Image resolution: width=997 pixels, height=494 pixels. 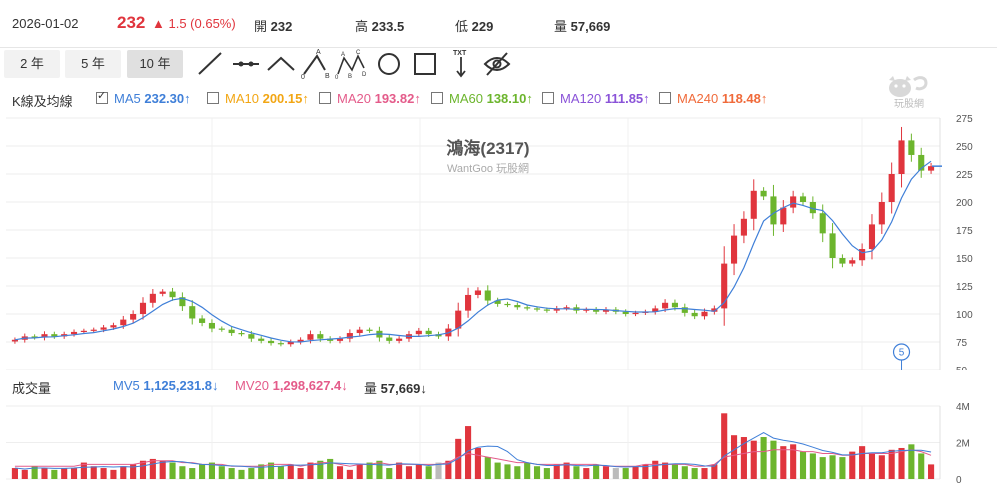 What do you see at coordinates (548, 98) in the screenshot?
I see `ma120-checkbox` at bounding box center [548, 98].